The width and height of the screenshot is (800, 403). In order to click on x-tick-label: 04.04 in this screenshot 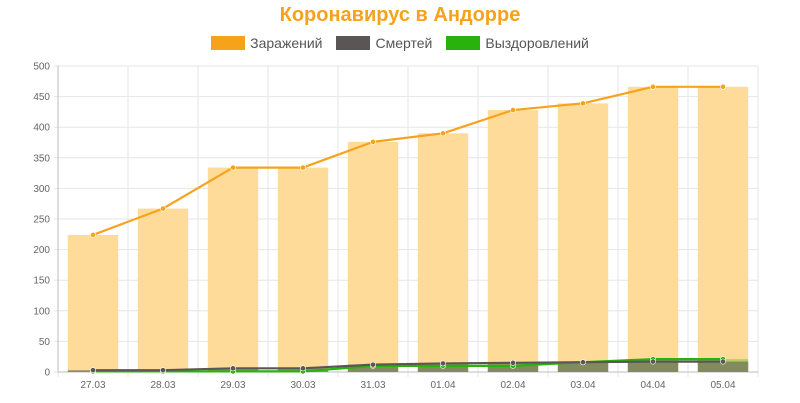, I will do `click(652, 385)`.